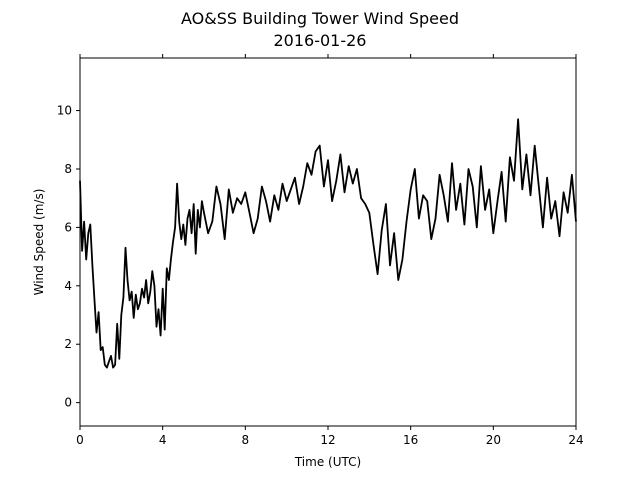 The width and height of the screenshot is (640, 480). What do you see at coordinates (320, 40) in the screenshot?
I see `chart-subtitle: 2016-01-26` at bounding box center [320, 40].